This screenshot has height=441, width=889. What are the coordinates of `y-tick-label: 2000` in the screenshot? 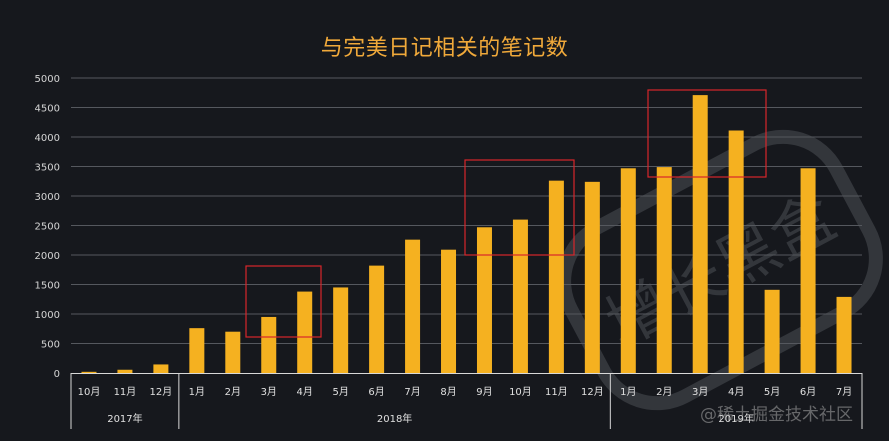 It's located at (47, 256).